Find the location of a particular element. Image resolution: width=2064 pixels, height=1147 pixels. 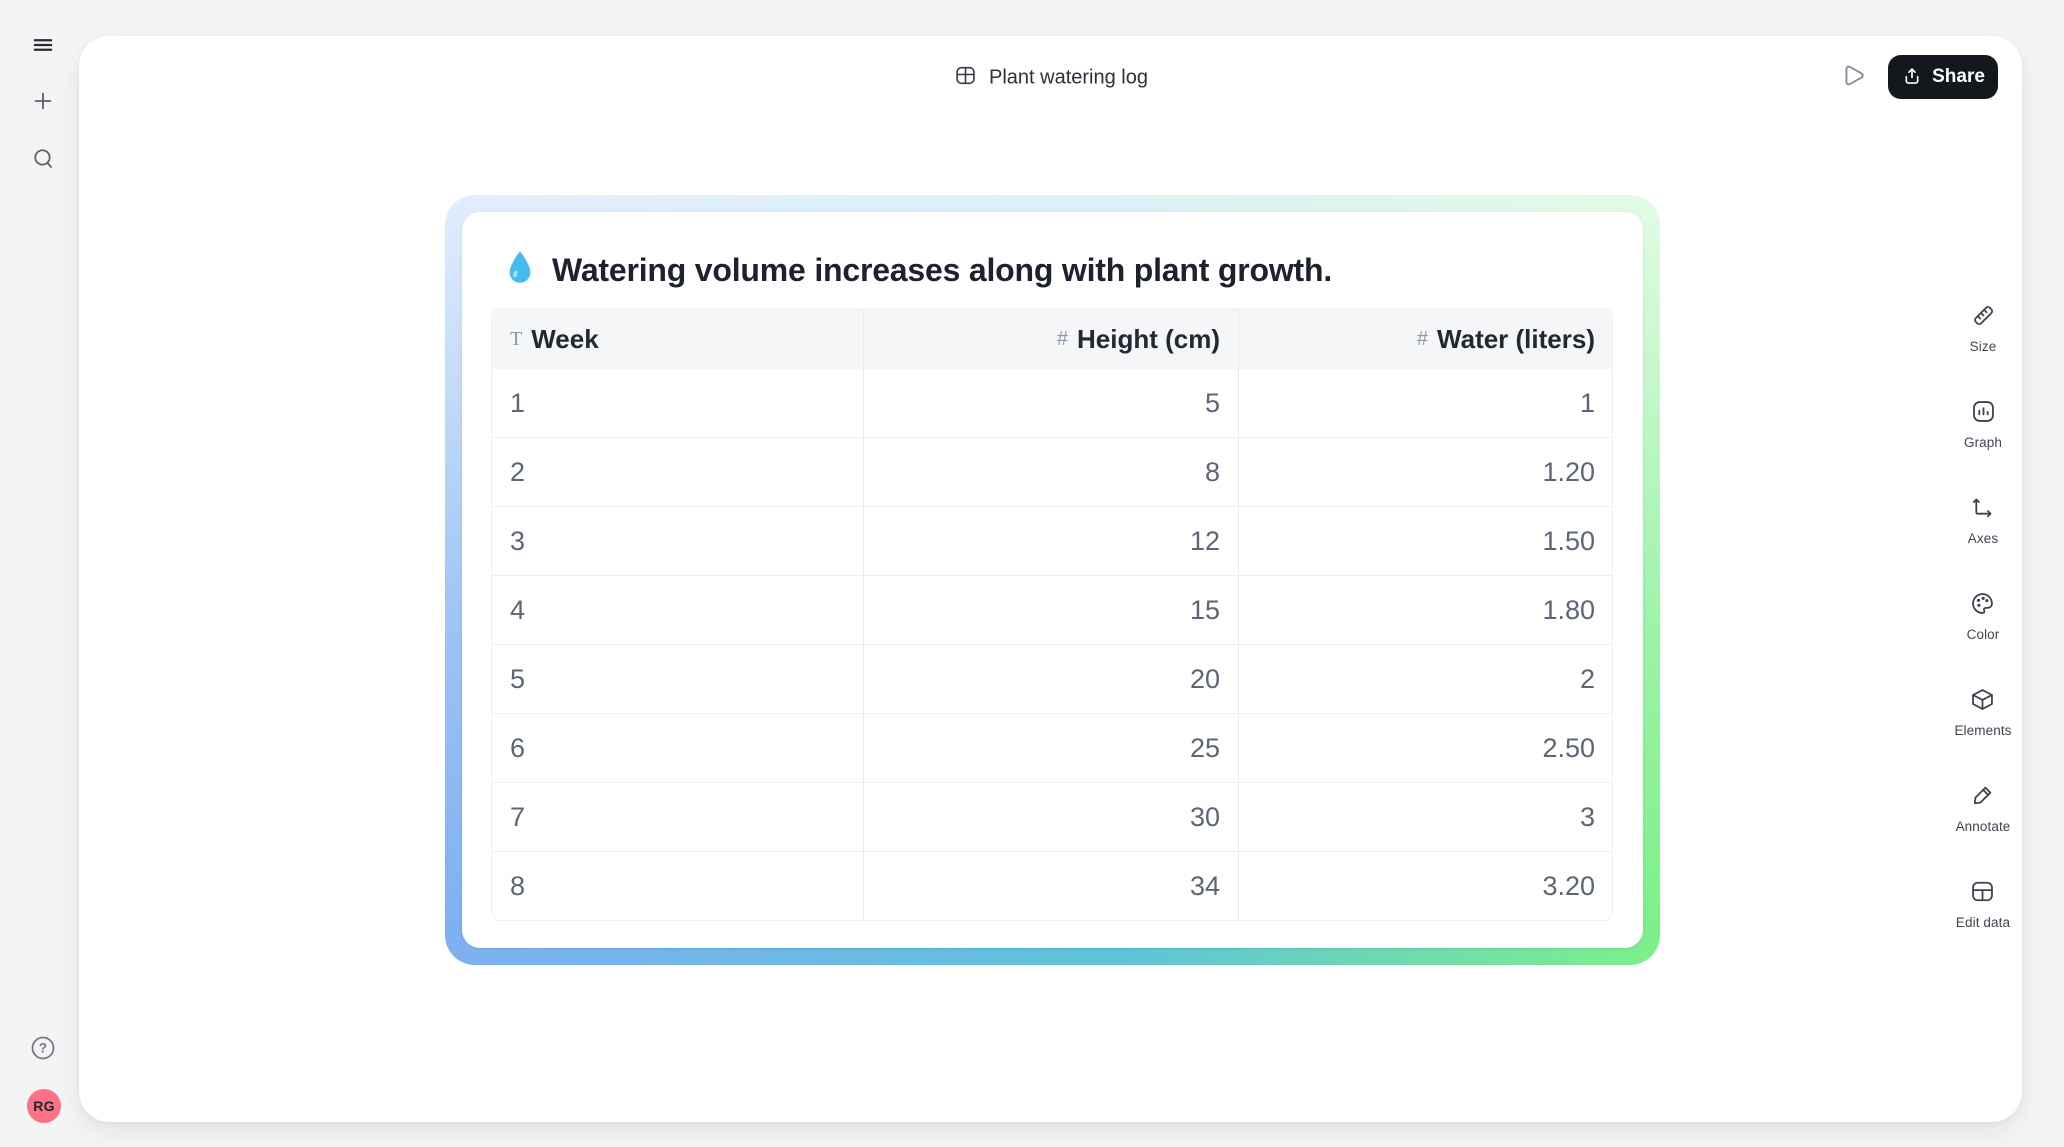

tool-label: Elements is located at coordinates (1983, 730).